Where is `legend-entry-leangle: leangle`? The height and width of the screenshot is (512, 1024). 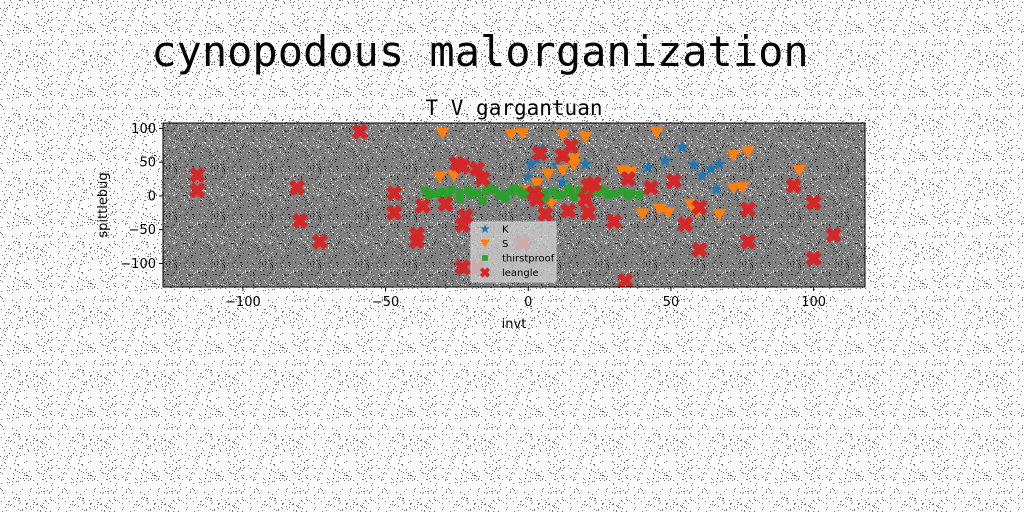
legend-entry-leangle: leangle is located at coordinates (509, 273).